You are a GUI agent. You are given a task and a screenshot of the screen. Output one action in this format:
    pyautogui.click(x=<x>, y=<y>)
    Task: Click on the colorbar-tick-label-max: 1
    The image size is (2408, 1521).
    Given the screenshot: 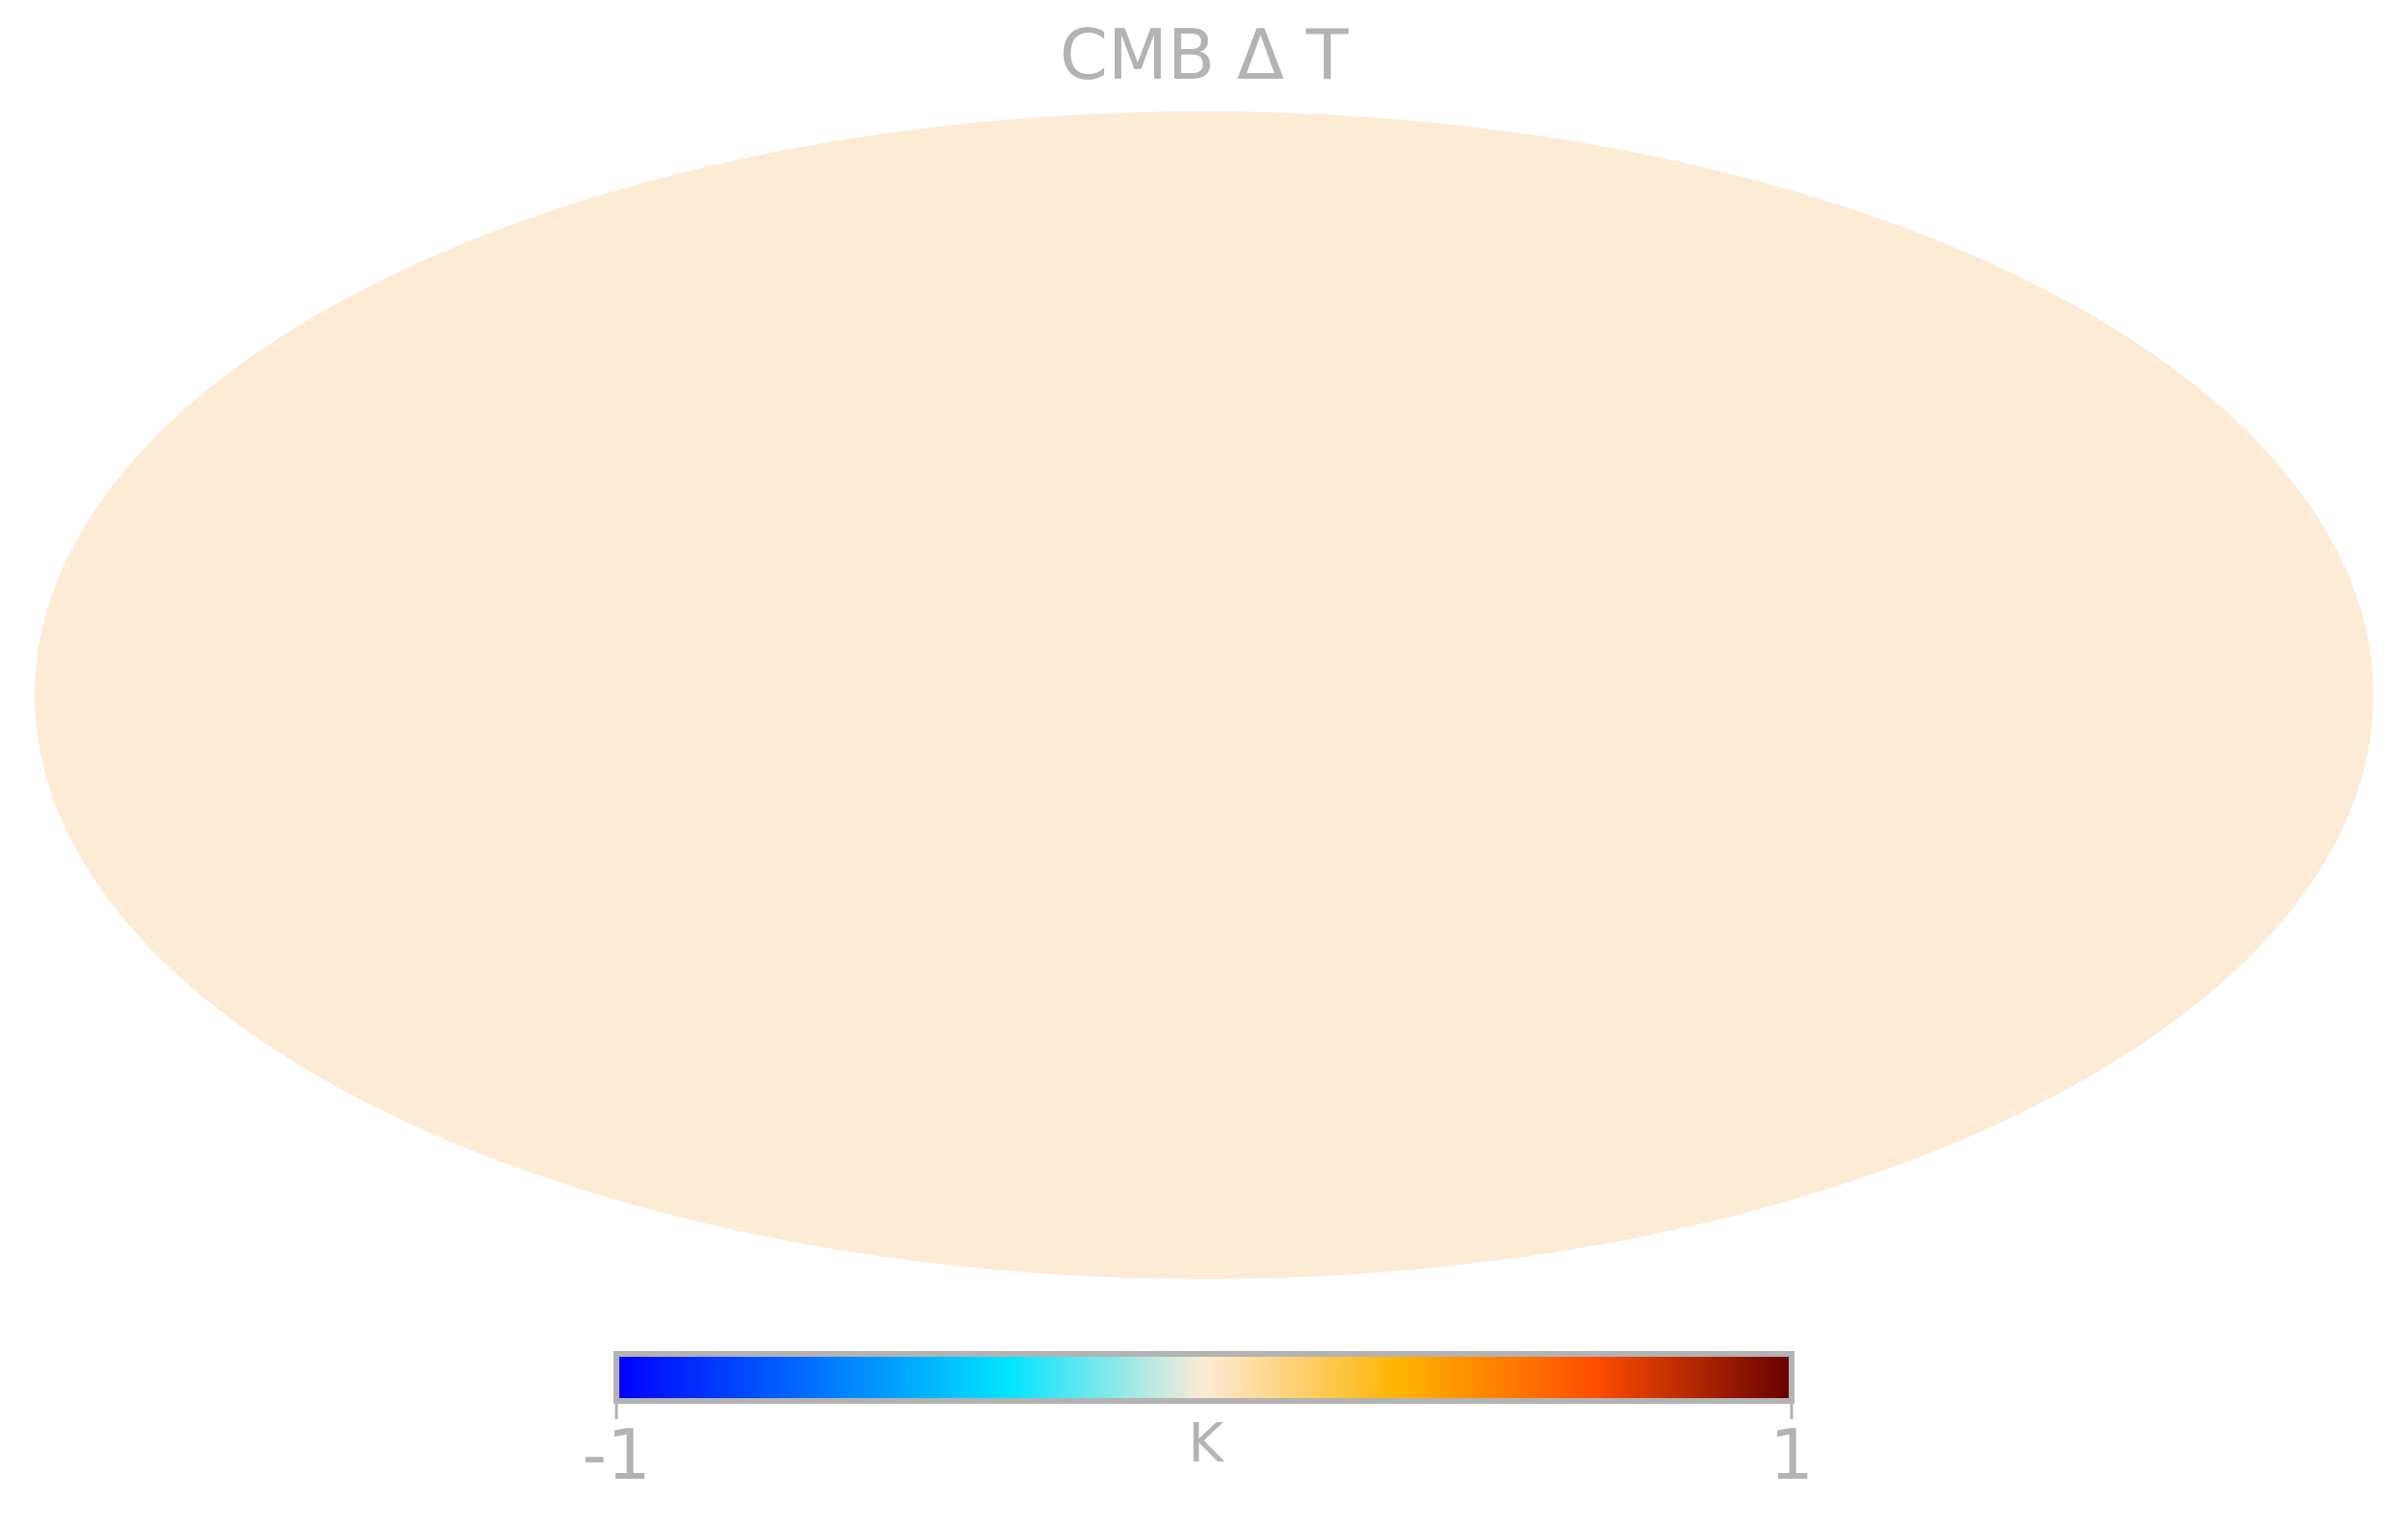 What is the action you would take?
    pyautogui.click(x=1792, y=1454)
    